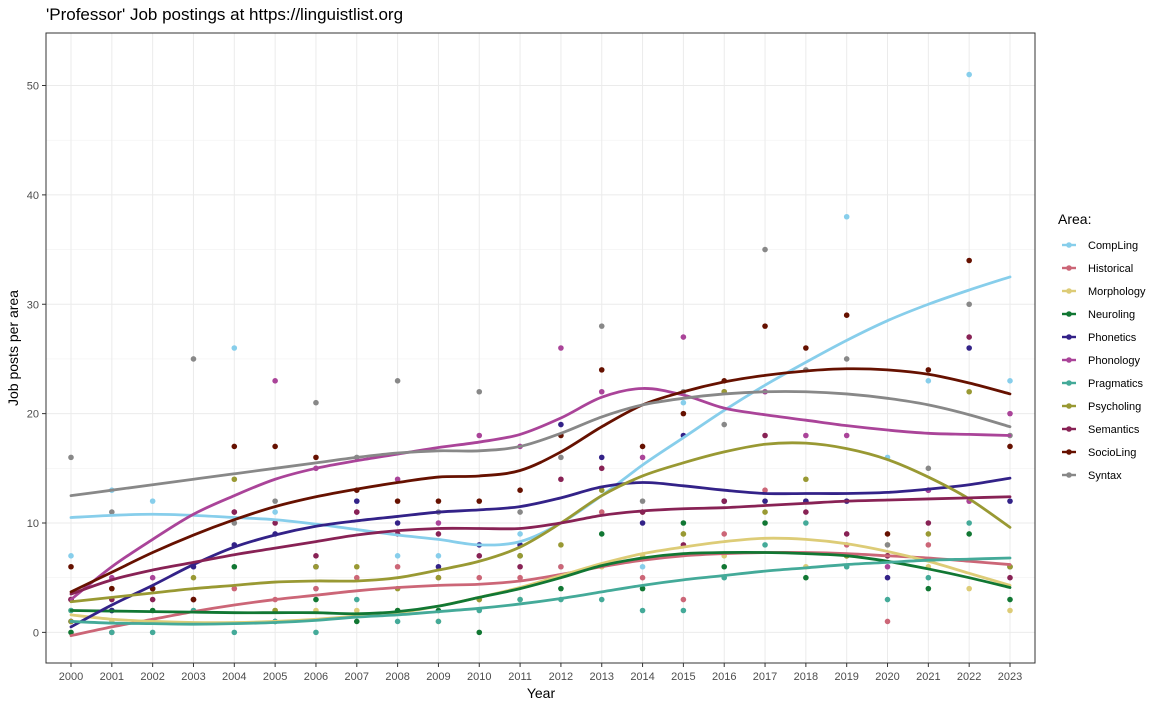  Describe the element at coordinates (1114, 430) in the screenshot. I see `legend-label: Semantics` at that location.